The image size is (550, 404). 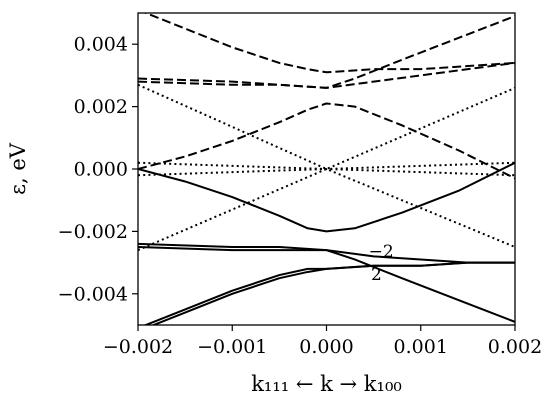 What do you see at coordinates (381, 263) in the screenshot?
I see `annotation-layer: −22` at bounding box center [381, 263].